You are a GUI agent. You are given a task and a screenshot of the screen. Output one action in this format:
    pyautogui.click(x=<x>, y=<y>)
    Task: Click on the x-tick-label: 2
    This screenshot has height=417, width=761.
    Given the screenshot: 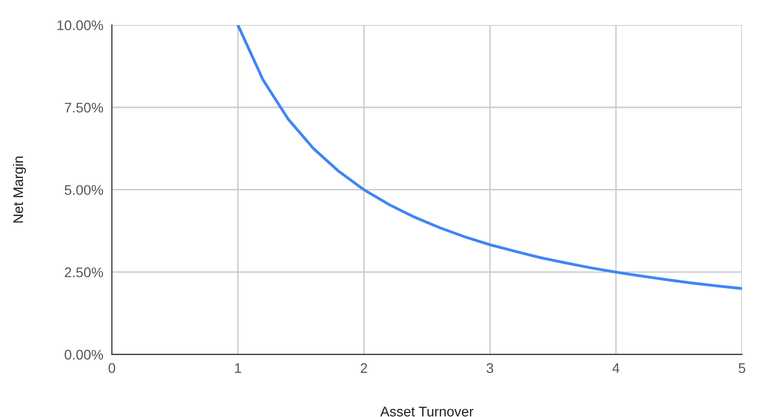 What is the action you would take?
    pyautogui.click(x=364, y=368)
    